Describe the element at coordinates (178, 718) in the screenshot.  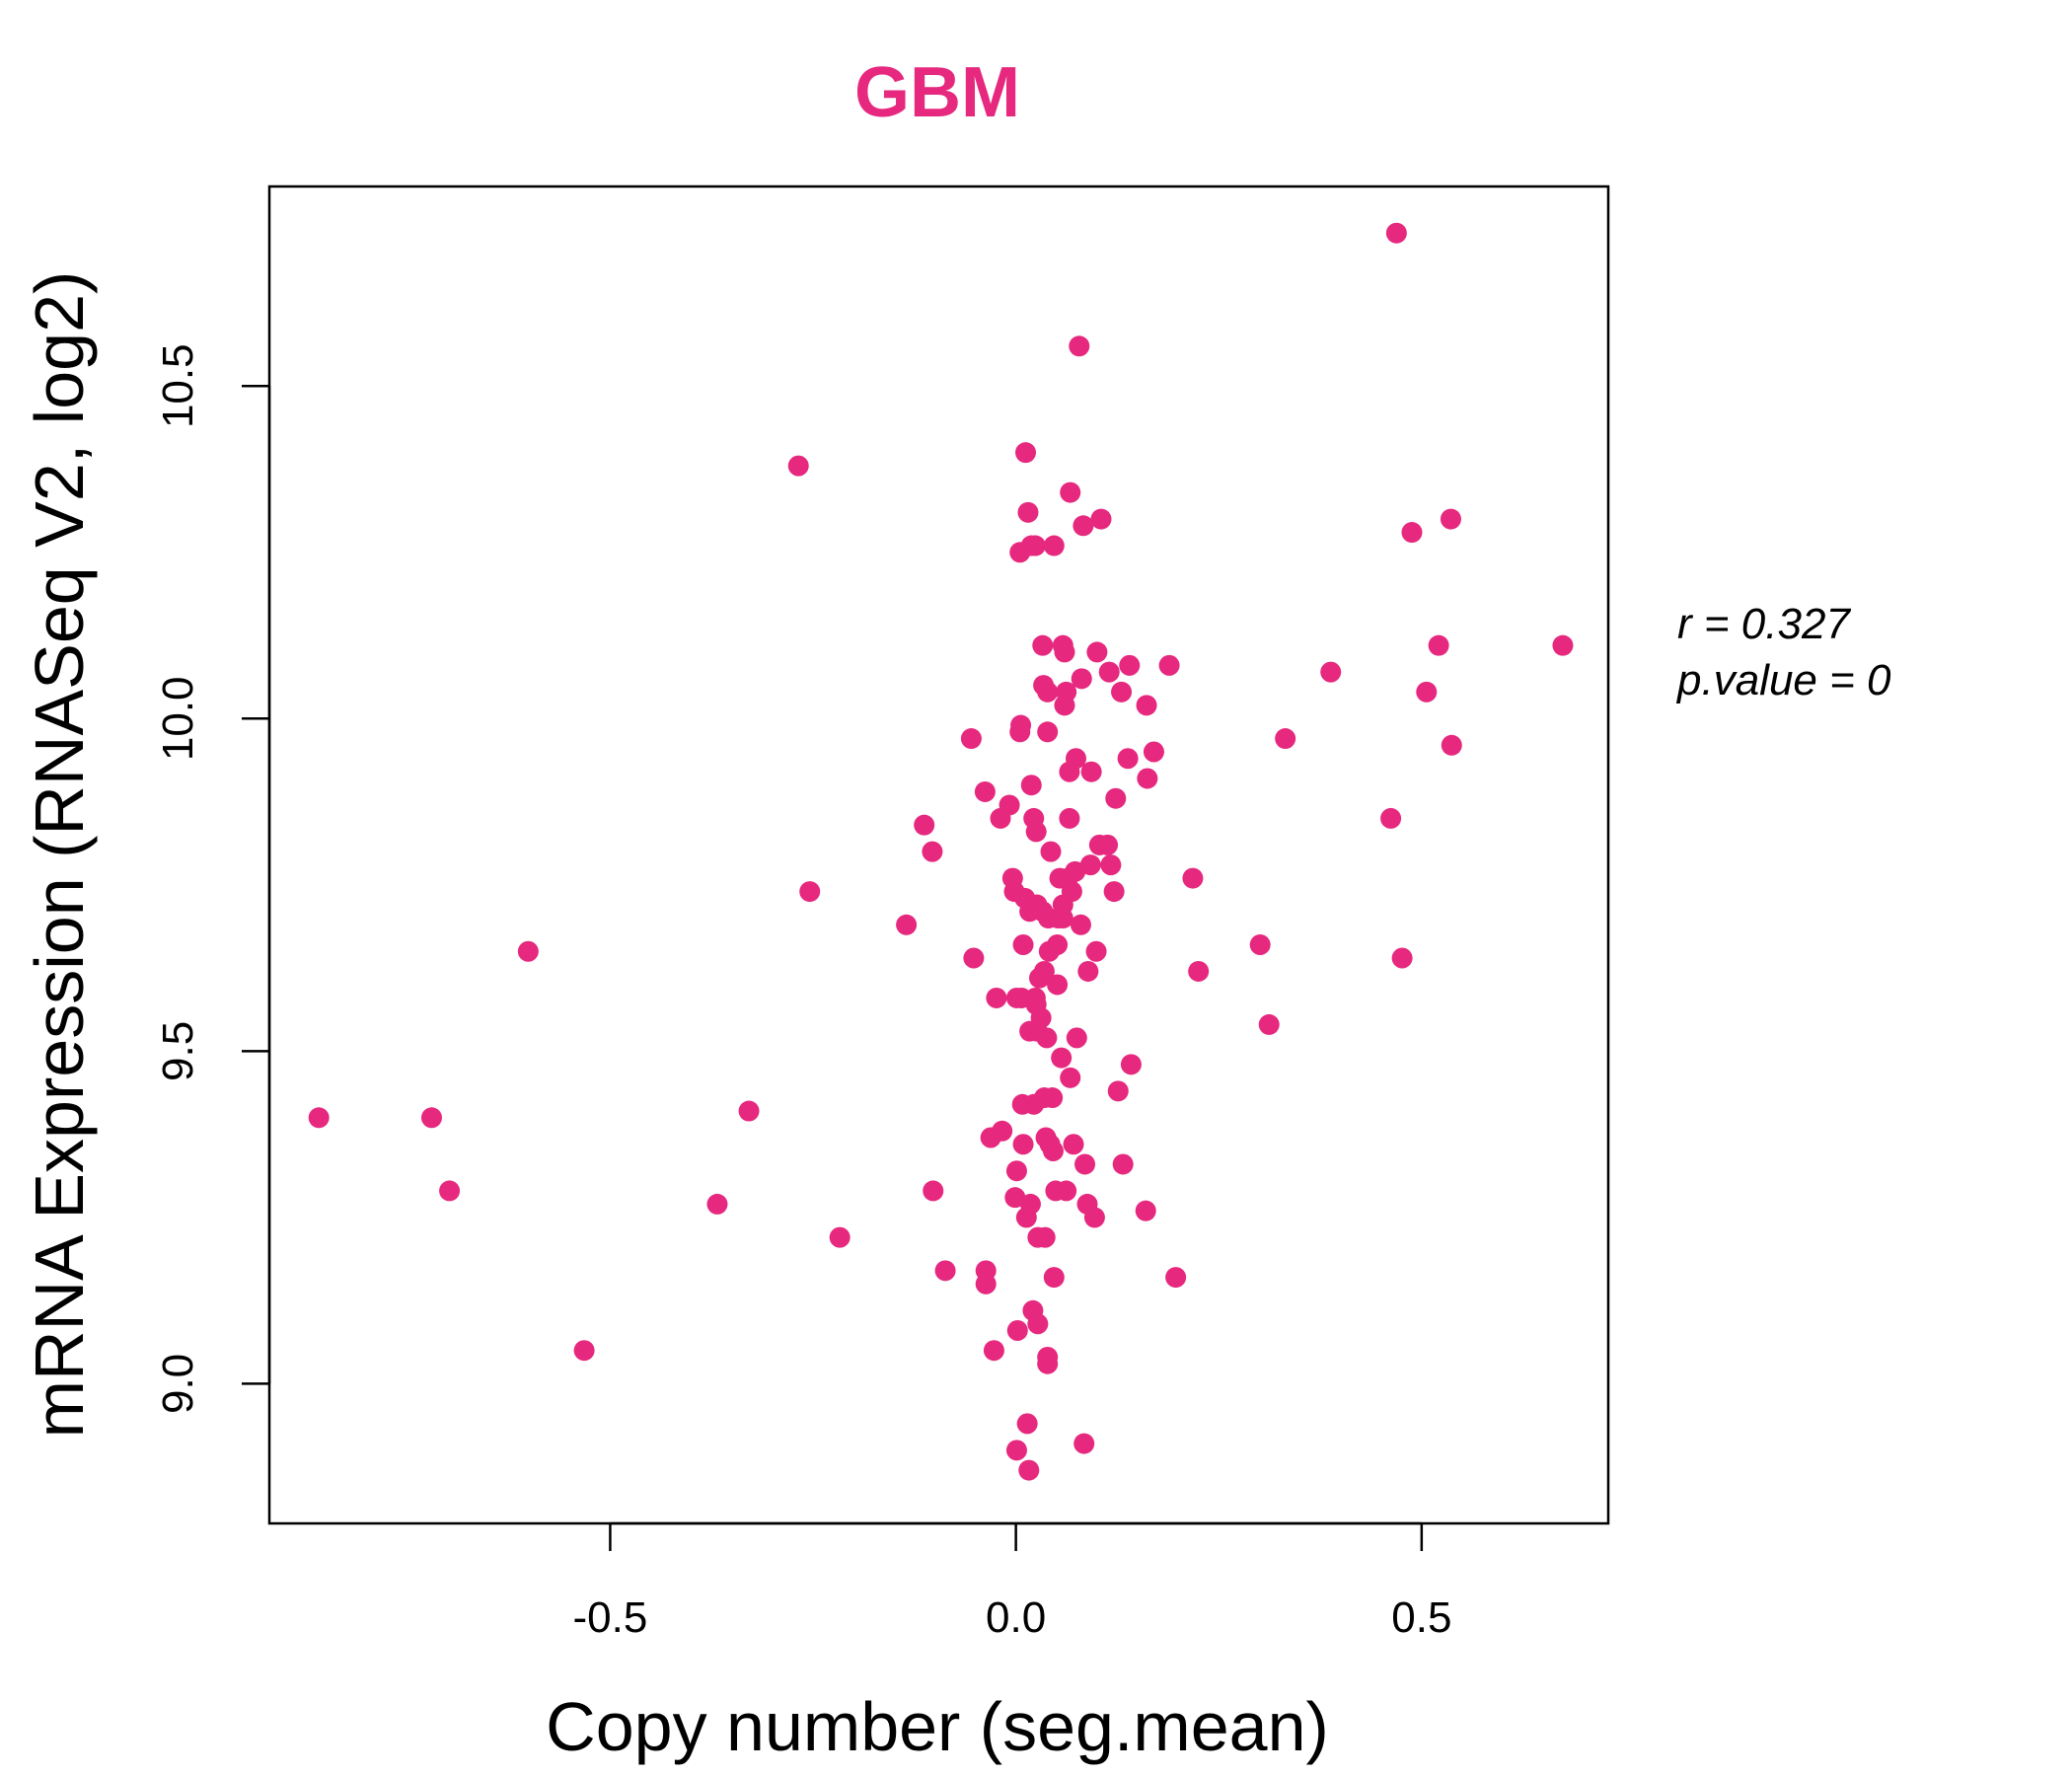
I see `y-tick-label: 10.0` at that location.